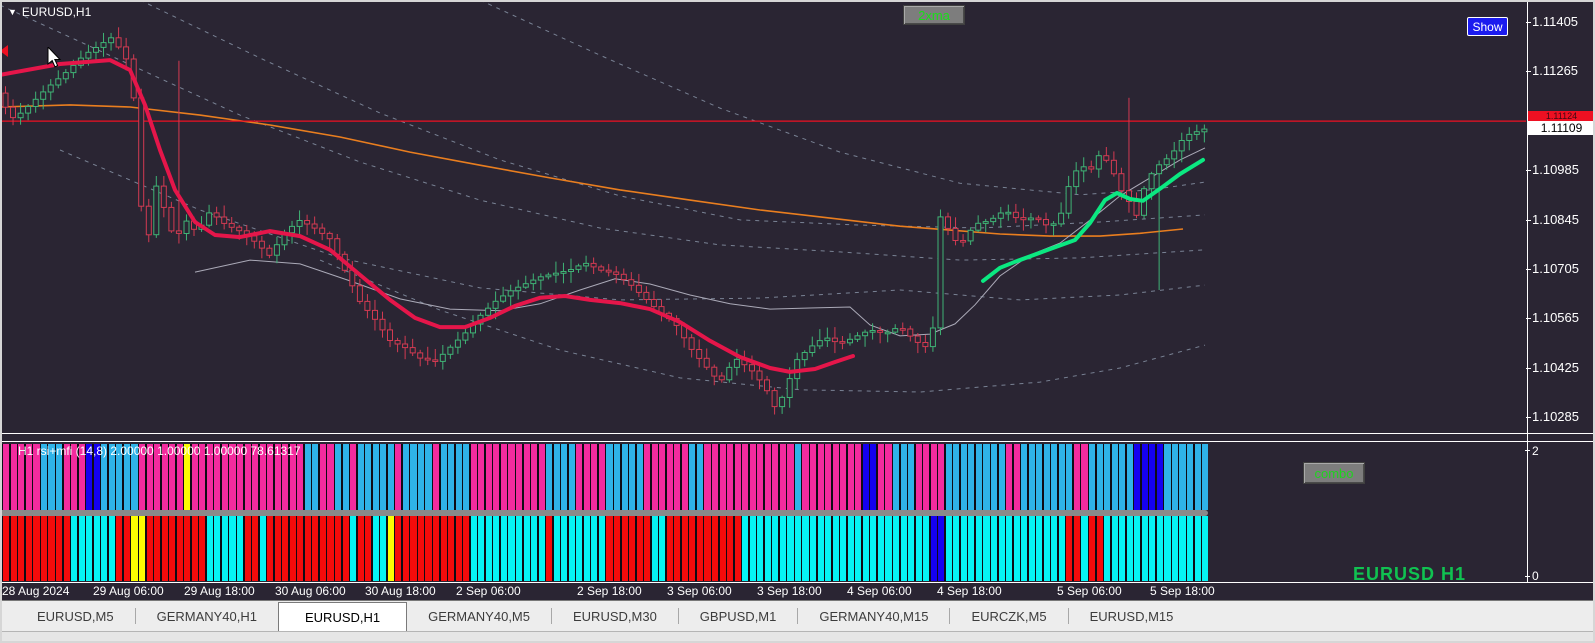  Describe the element at coordinates (615, 616) in the screenshot. I see `tab-eurusd-m30: EURUSD,M30` at that location.